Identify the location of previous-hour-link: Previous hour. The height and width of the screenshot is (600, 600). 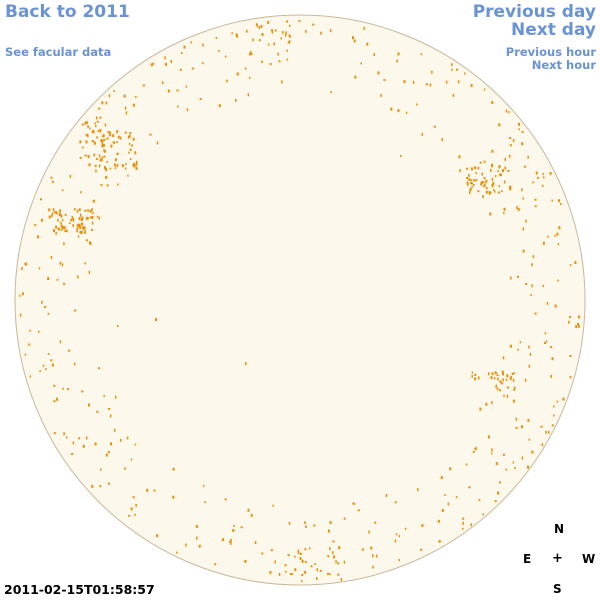
(550, 52).